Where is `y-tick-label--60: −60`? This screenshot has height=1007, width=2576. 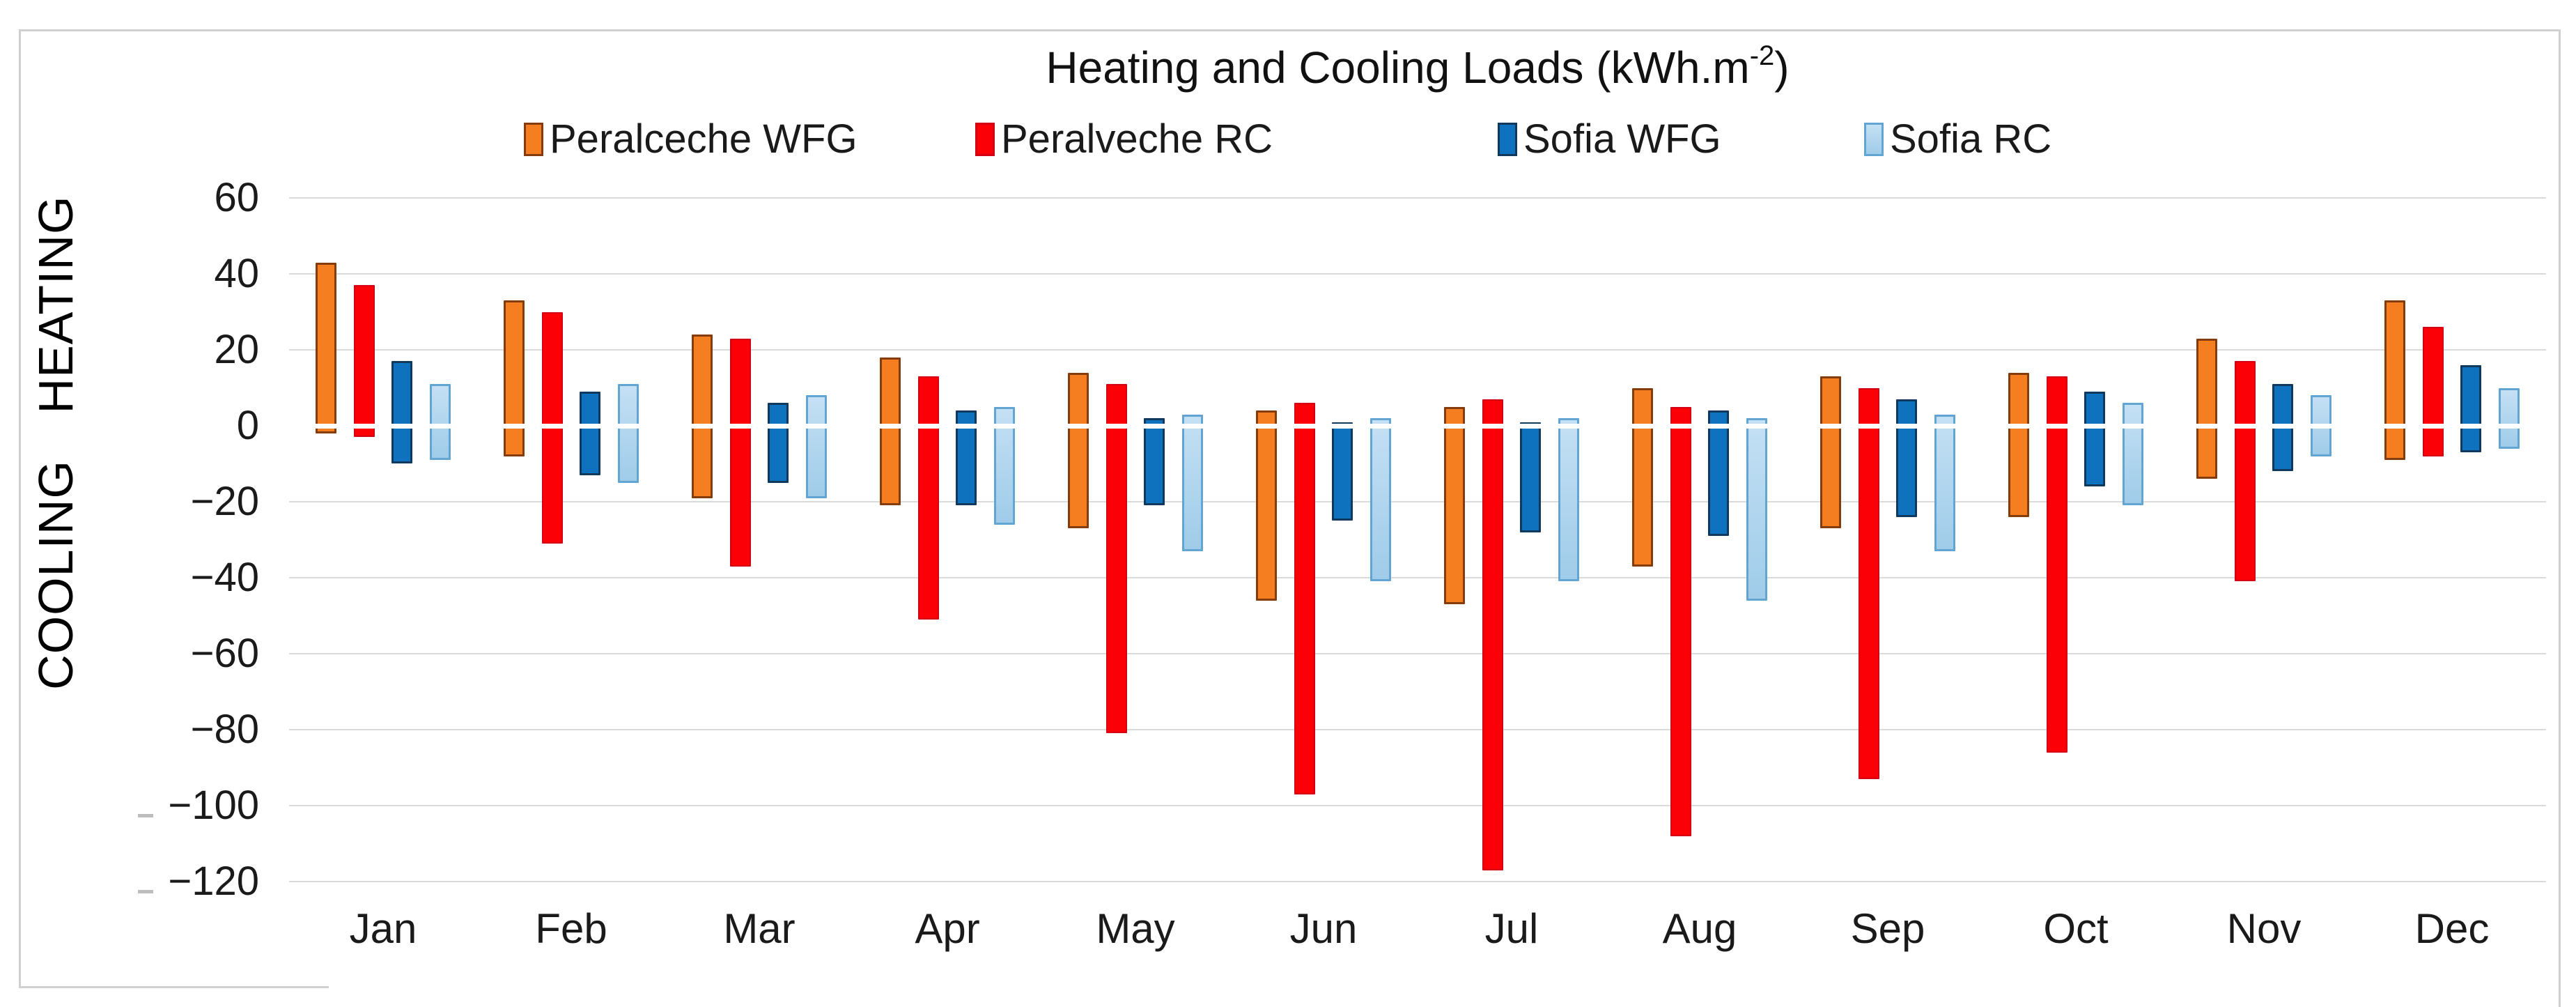
y-tick-label--60: −60 is located at coordinates (224, 653).